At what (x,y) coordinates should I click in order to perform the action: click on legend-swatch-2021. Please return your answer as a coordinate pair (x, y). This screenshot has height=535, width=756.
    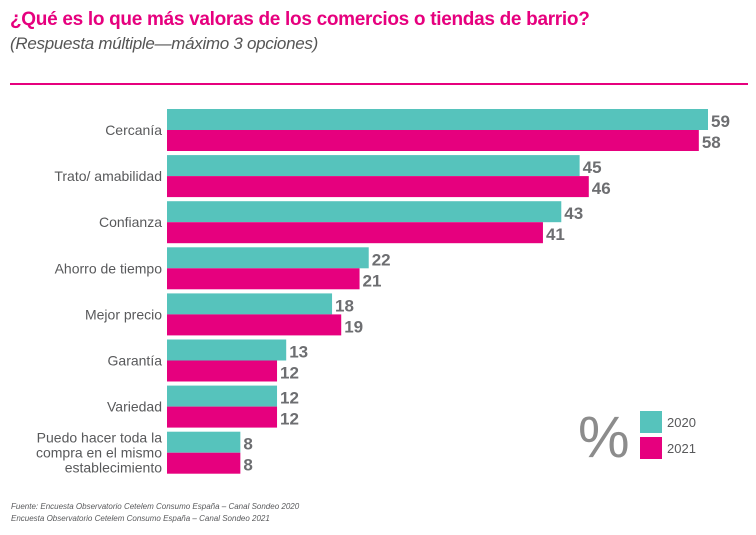
    Looking at the image, I should click on (651, 448).